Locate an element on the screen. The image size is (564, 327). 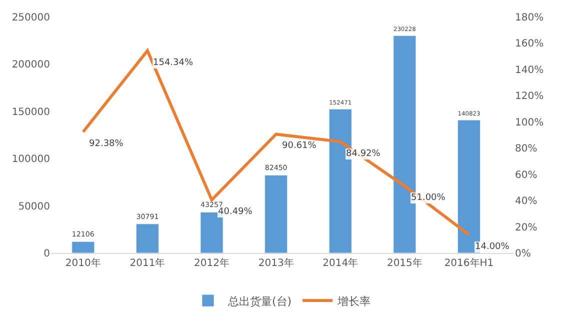
legend-label: 总出货量(台) is located at coordinates (259, 301).